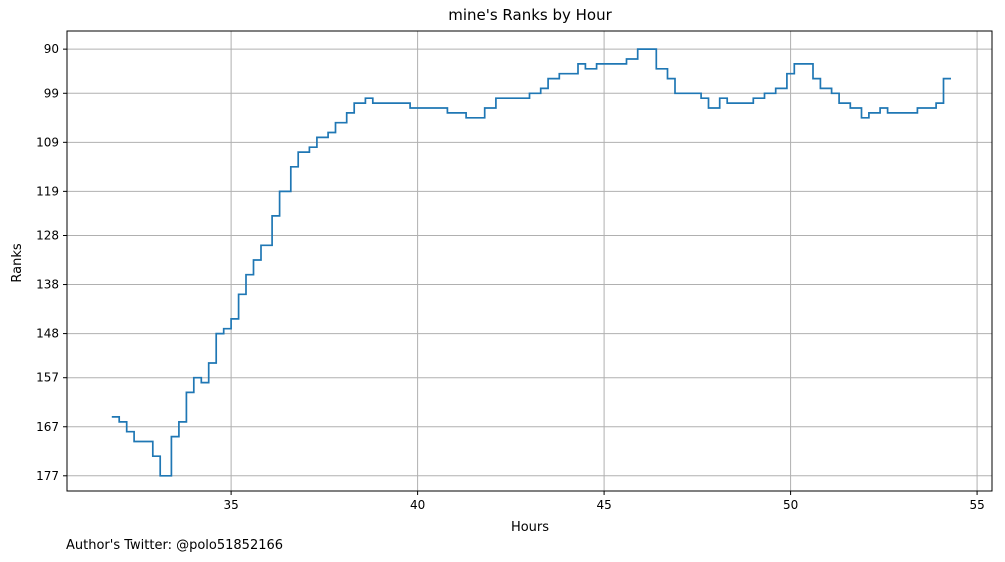  What do you see at coordinates (790, 505) in the screenshot?
I see `x-tick-label: 50` at bounding box center [790, 505].